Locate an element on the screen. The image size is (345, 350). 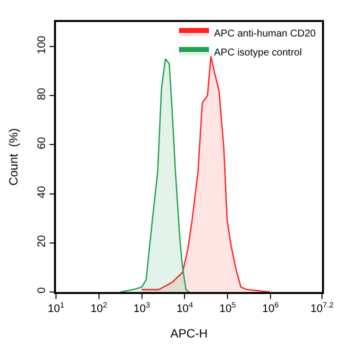
x-axis-title: APC-H is located at coordinates (189, 333).